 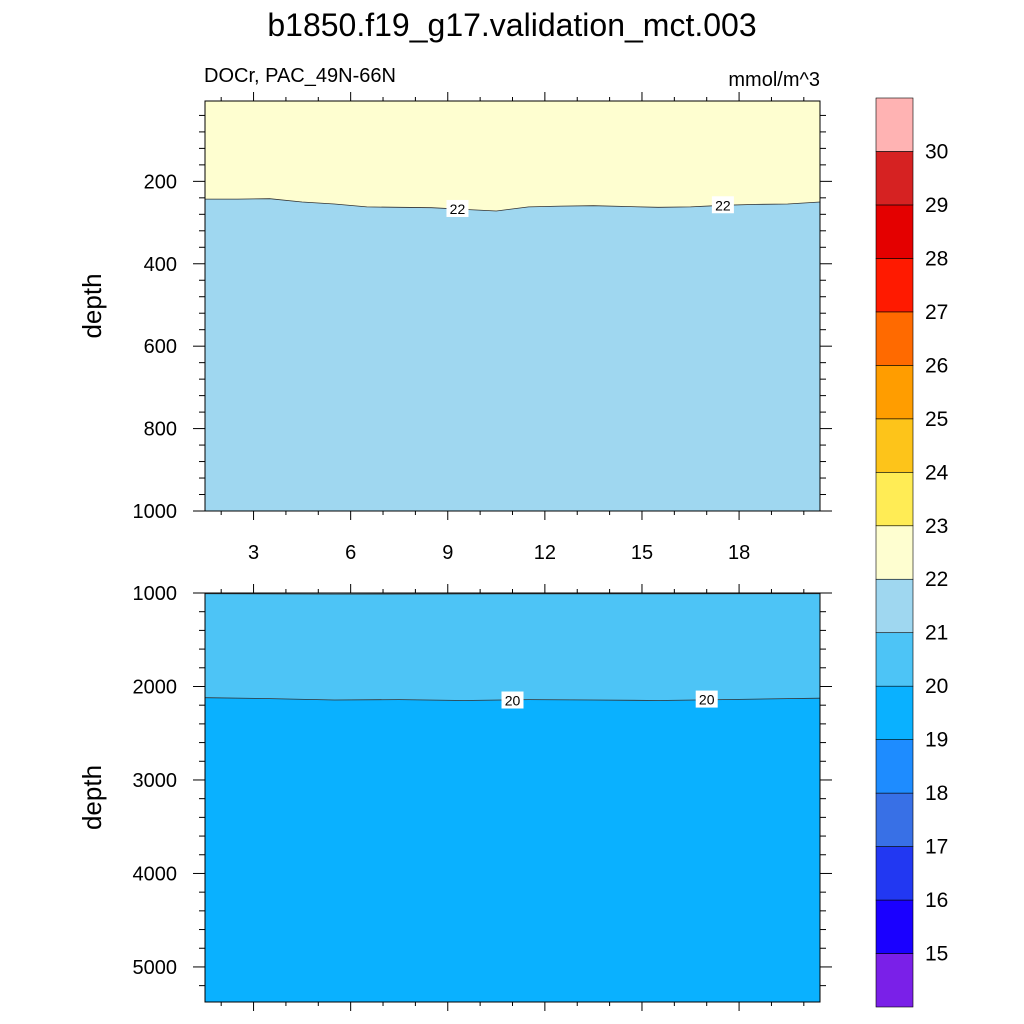 I want to click on colorbar-label: 22, so click(x=936, y=579).